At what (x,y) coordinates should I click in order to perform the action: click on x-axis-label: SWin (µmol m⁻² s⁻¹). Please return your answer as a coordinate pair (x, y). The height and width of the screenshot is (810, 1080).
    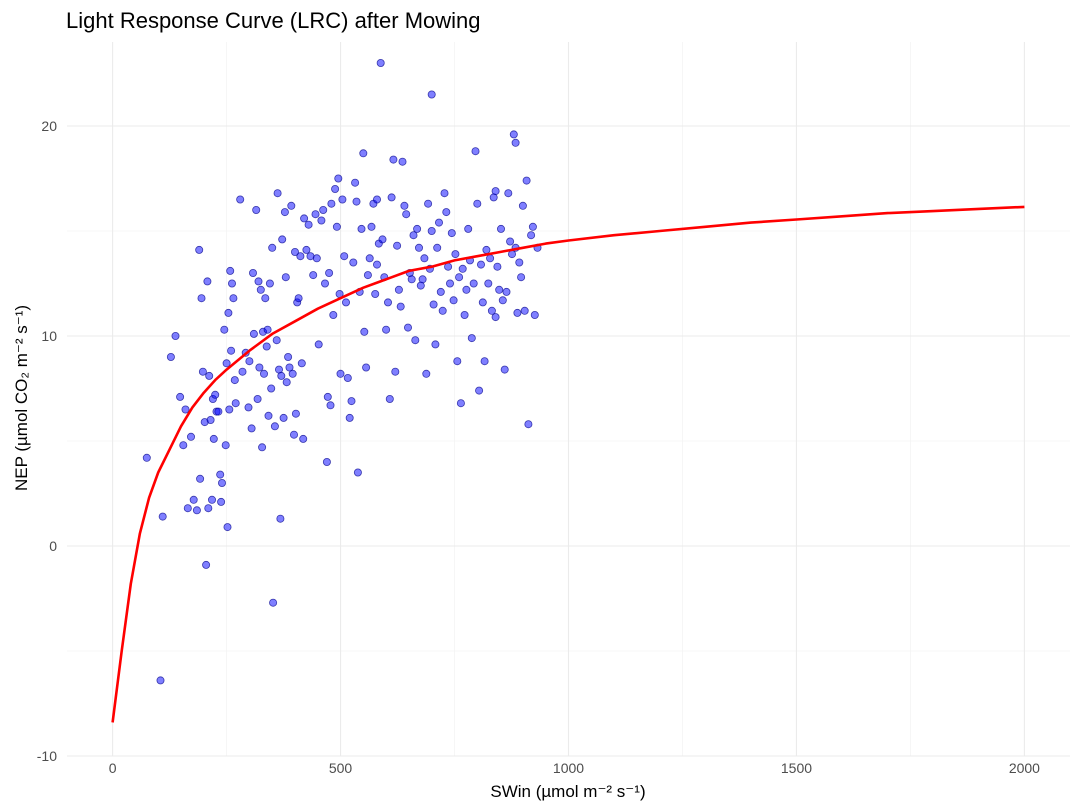
    Looking at the image, I should click on (567, 791).